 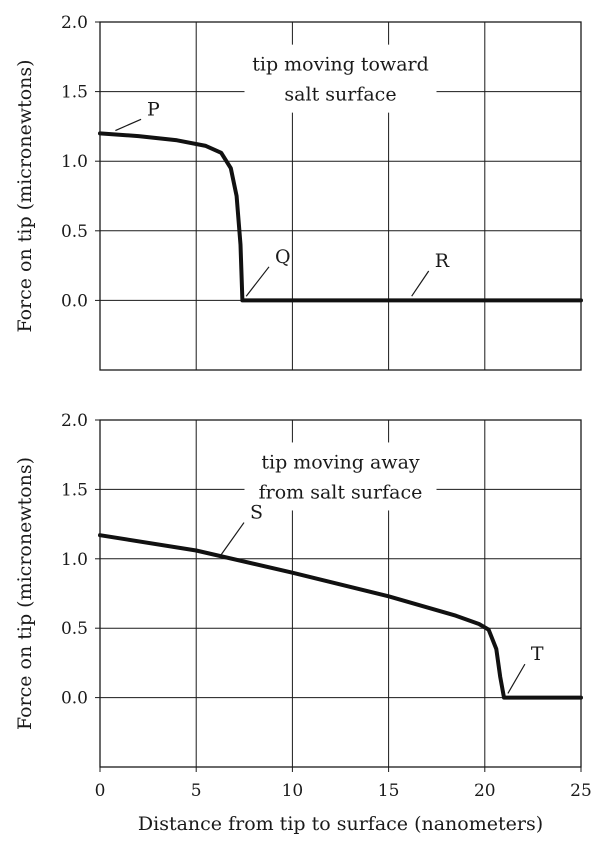 I want to click on annotation-bottom: tip moving away from salt surface, so click(x=340, y=476).